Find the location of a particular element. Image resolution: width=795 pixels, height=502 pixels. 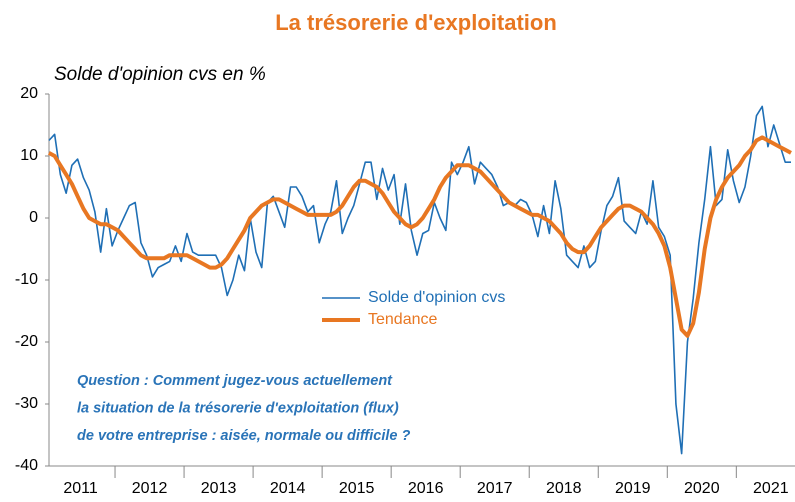

x-tick-label: 2016 is located at coordinates (426, 488).